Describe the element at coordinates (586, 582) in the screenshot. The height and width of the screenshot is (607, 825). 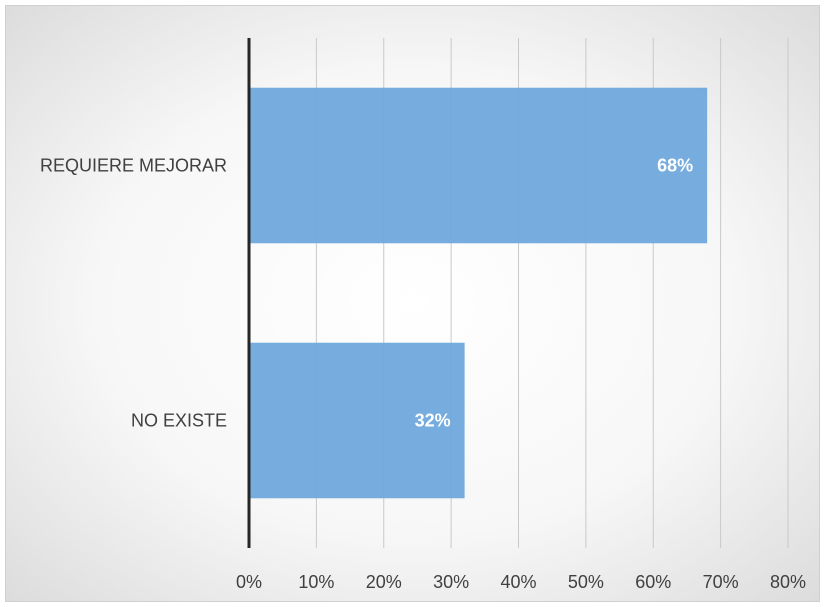
I see `x-tick-label: 50%` at that location.